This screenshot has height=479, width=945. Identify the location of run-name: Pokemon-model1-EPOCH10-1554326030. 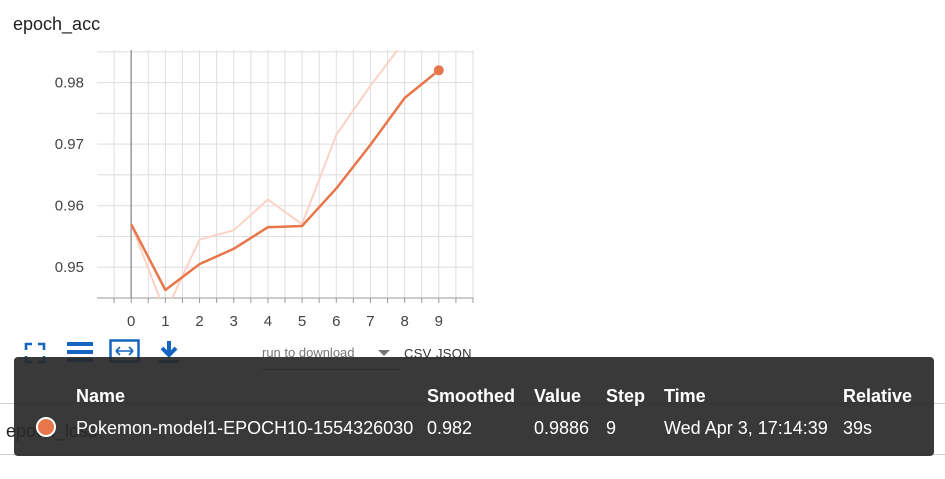
(245, 428).